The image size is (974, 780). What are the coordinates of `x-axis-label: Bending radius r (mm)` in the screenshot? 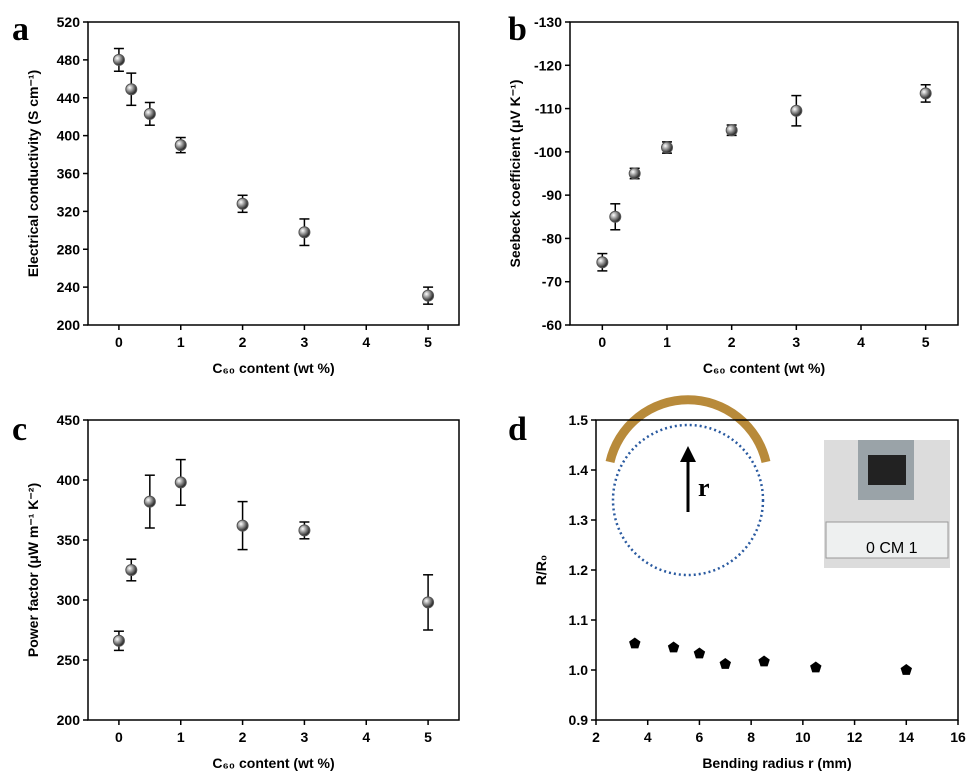 It's located at (776, 763).